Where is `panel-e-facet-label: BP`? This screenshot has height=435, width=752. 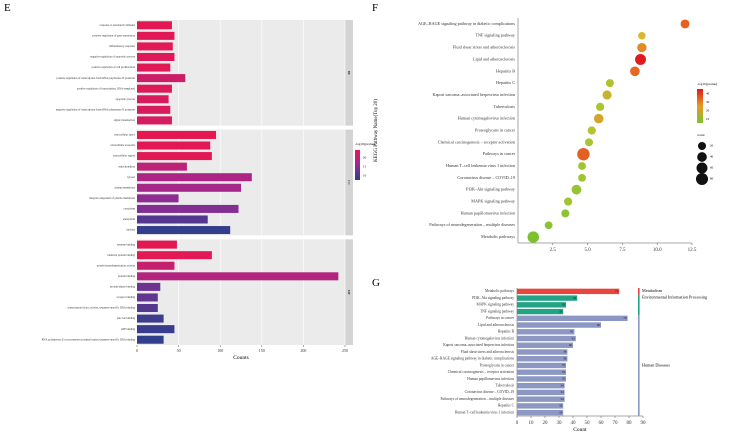
panel-e-facet-label: BP is located at coordinates (349, 73).